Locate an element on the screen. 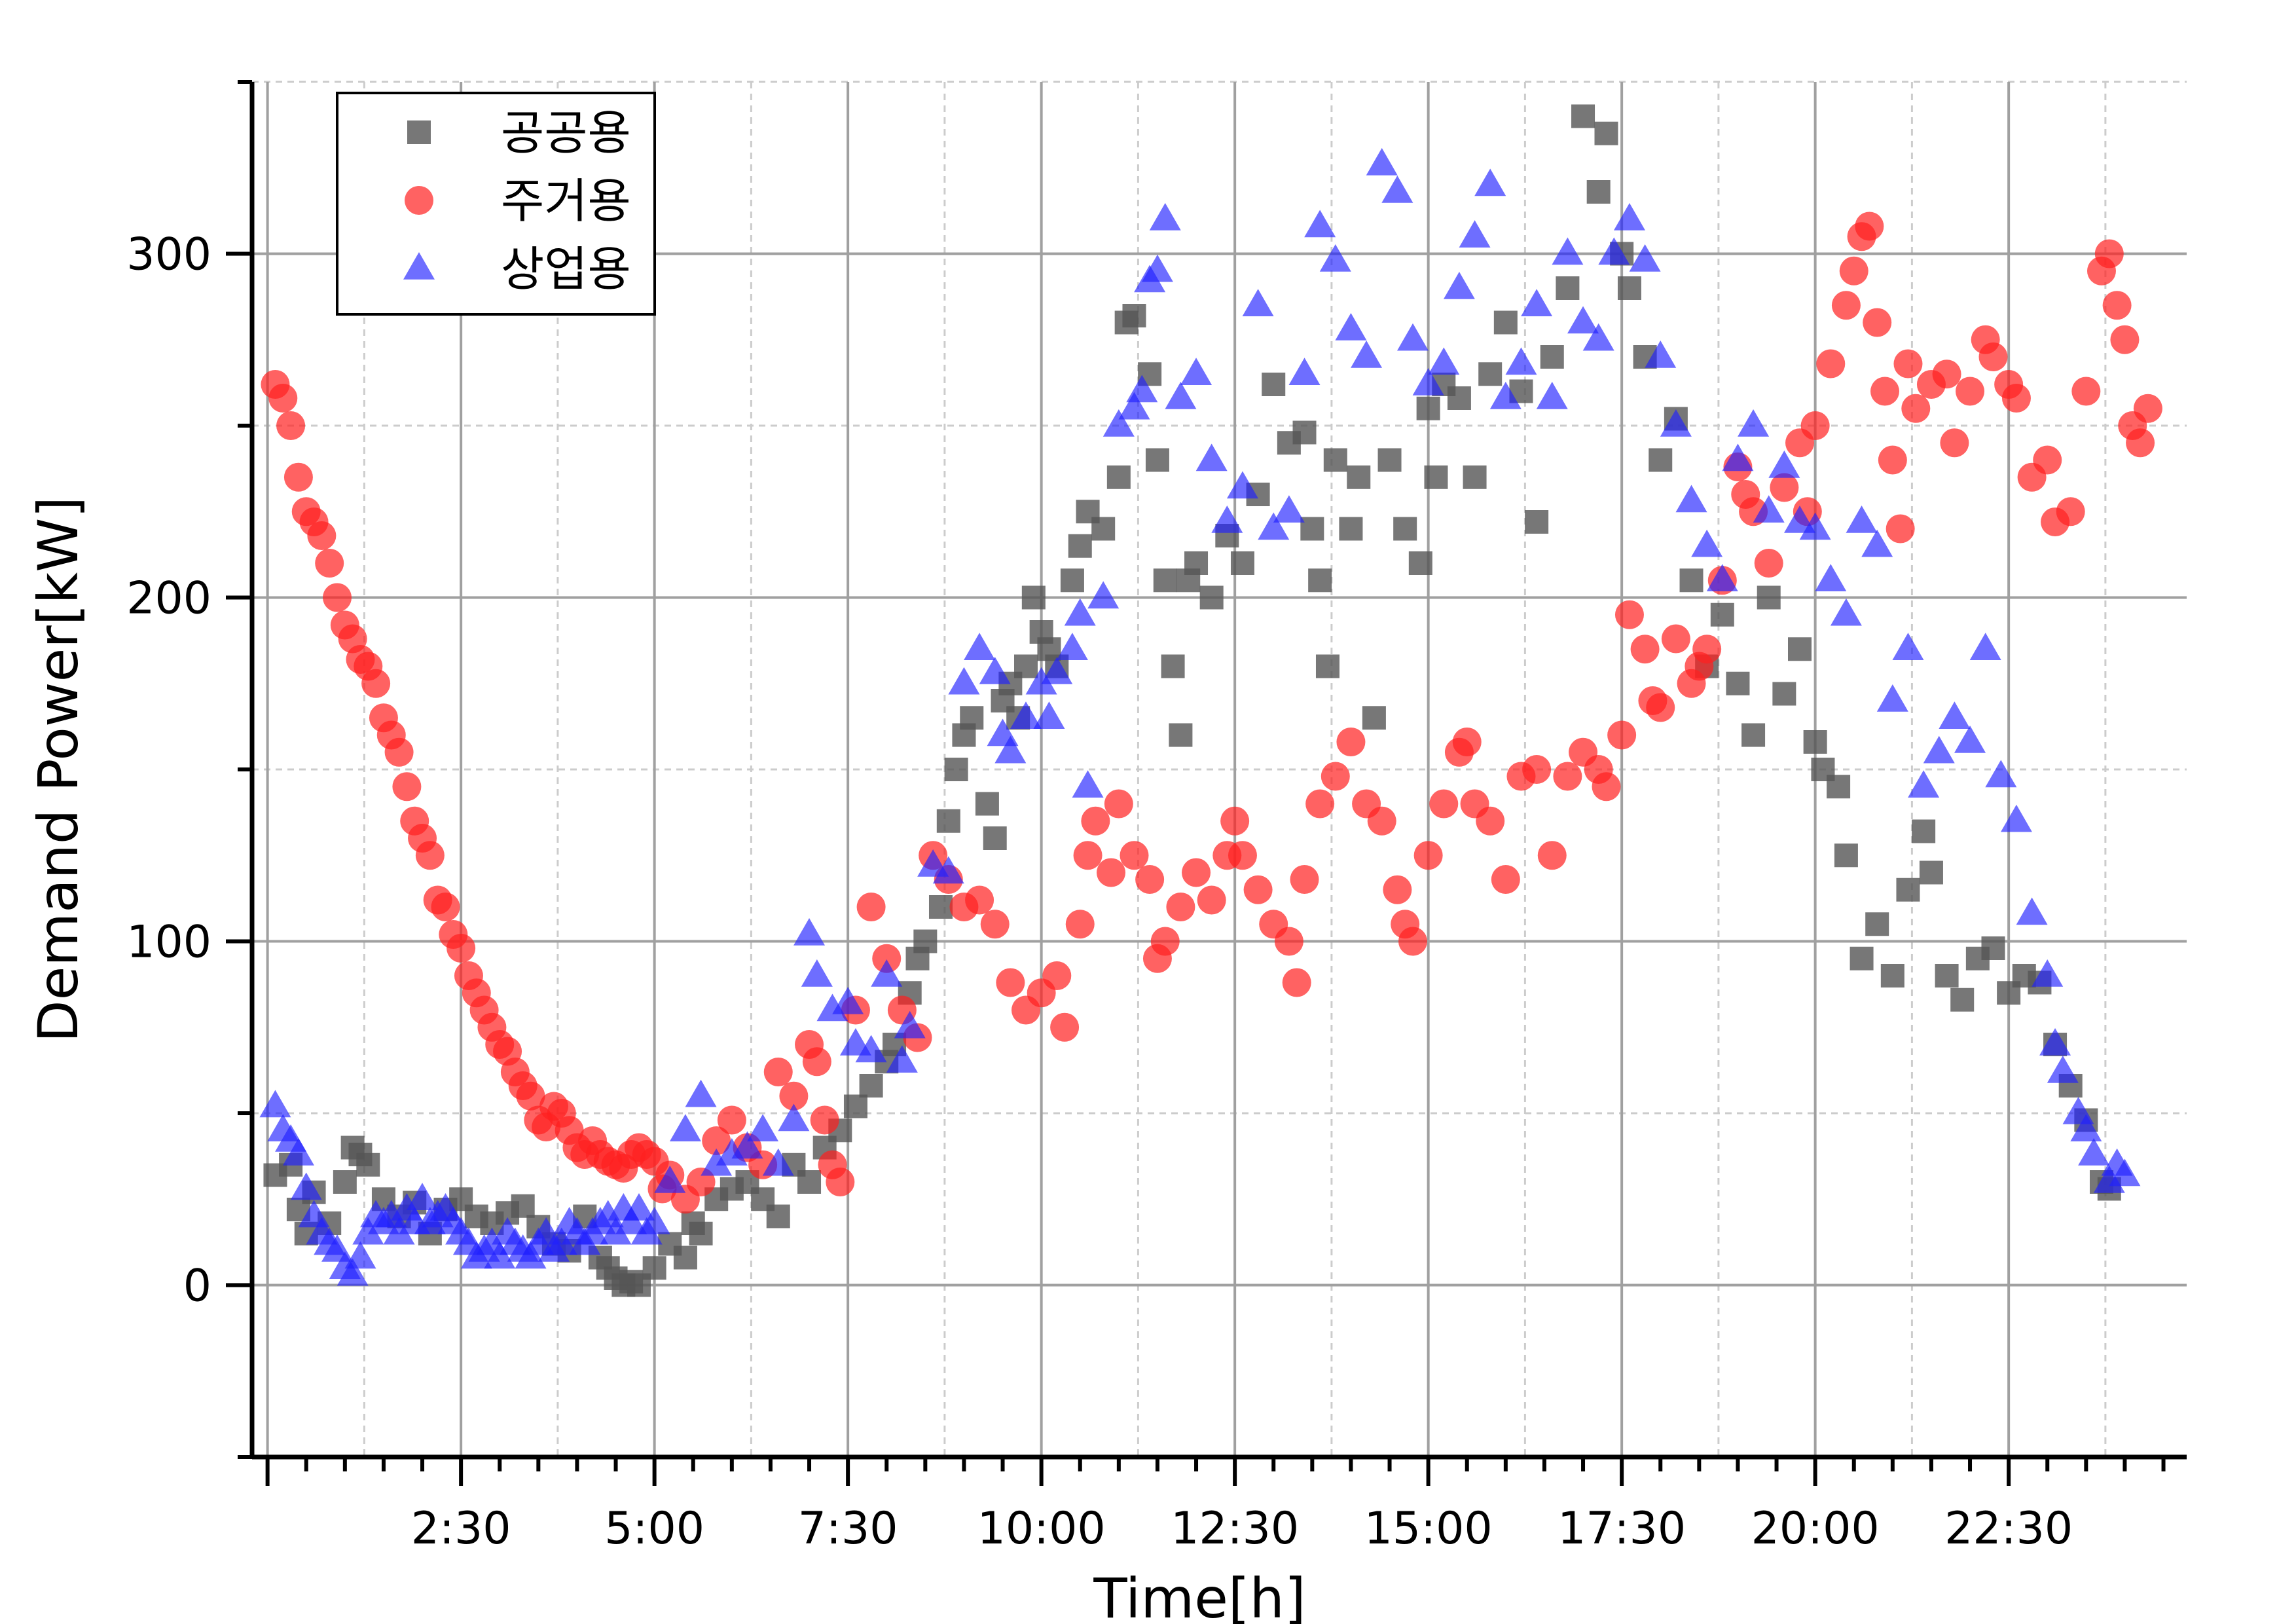 This screenshot has width=2296, height=1624. x-tick-label: 17:30 is located at coordinates (1622, 1529).